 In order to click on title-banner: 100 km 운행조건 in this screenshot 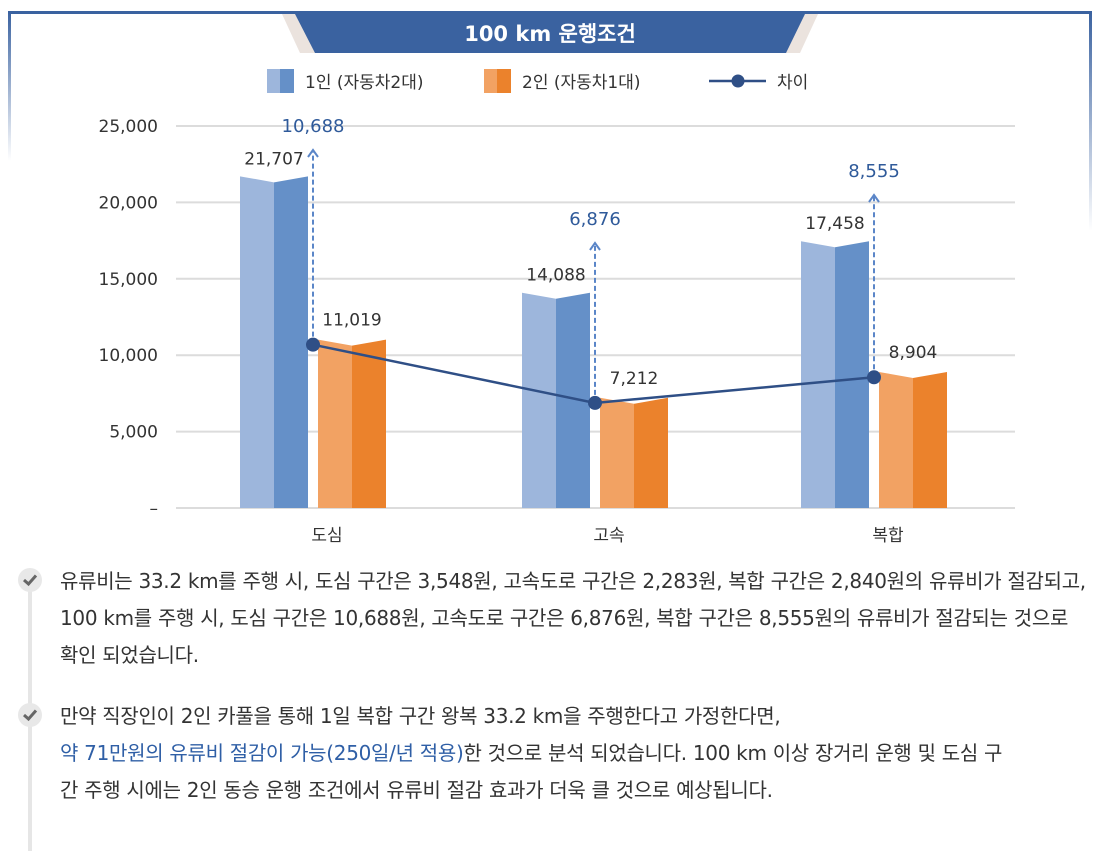, I will do `click(550, 33)`.